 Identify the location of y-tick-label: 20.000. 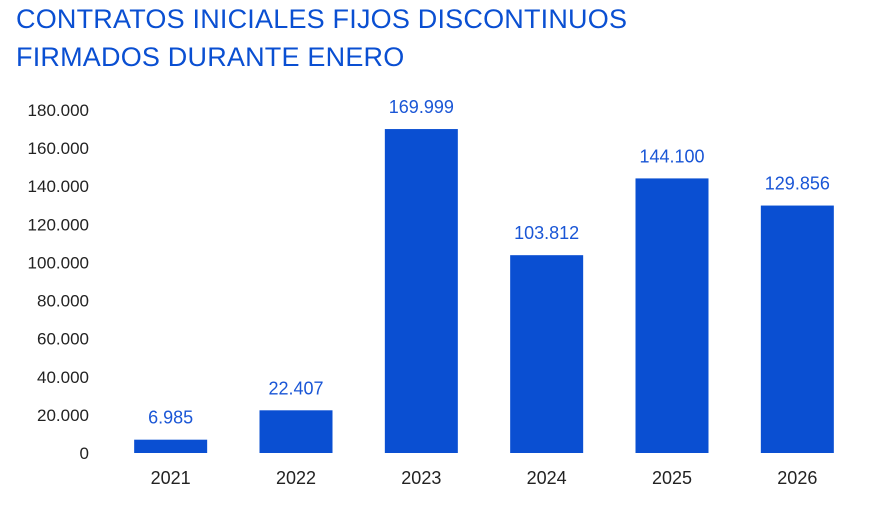
(63, 415).